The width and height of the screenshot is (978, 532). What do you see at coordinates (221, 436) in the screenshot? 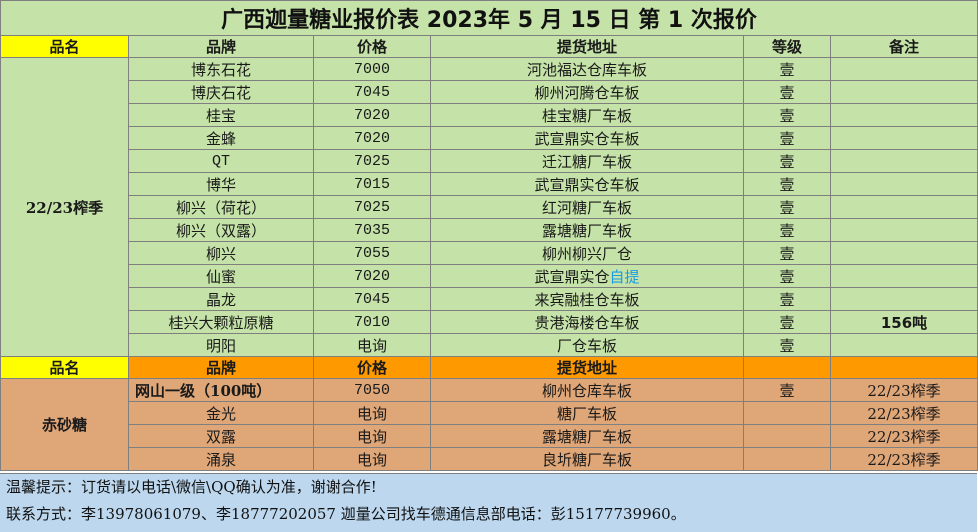
I see `brand-cell: 双露` at bounding box center [221, 436].